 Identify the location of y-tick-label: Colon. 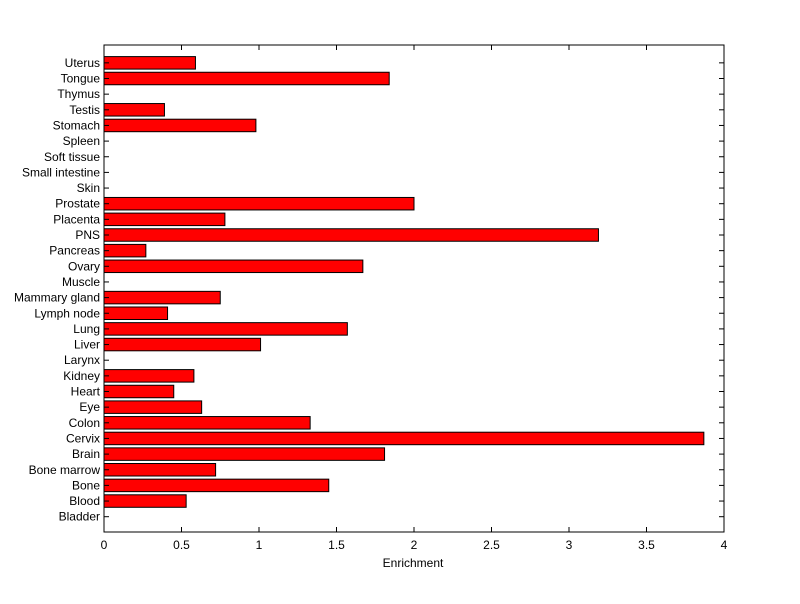
(84, 423).